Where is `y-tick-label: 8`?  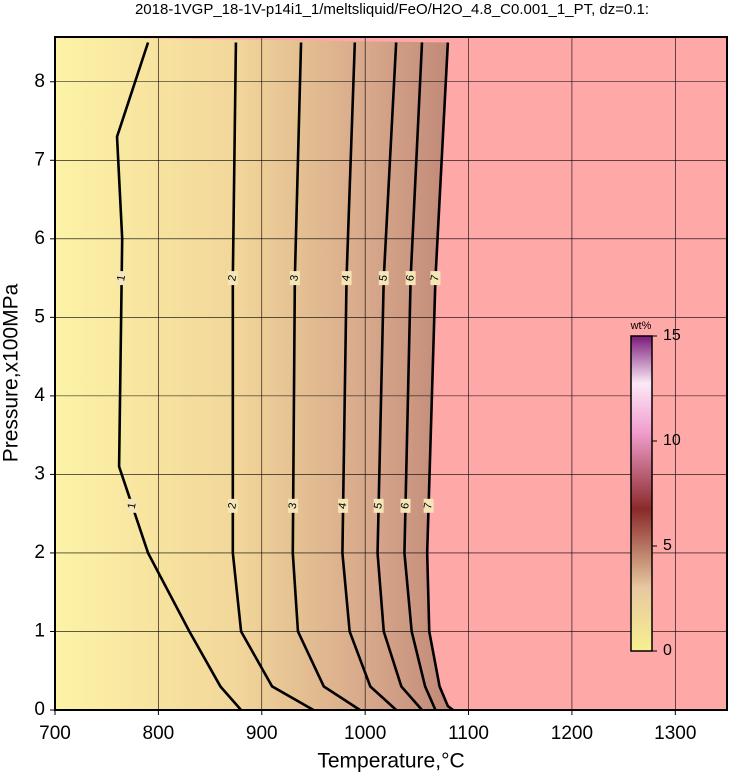
y-tick-label: 8 is located at coordinates (39, 81).